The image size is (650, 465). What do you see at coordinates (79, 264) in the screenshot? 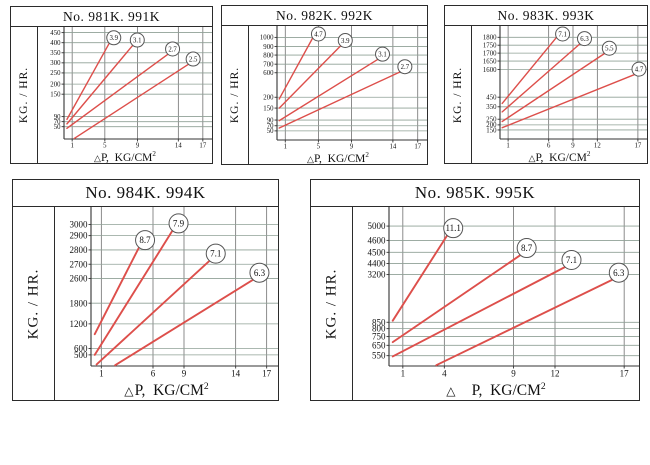
I see `svg-text: 2700` at bounding box center [79, 264].